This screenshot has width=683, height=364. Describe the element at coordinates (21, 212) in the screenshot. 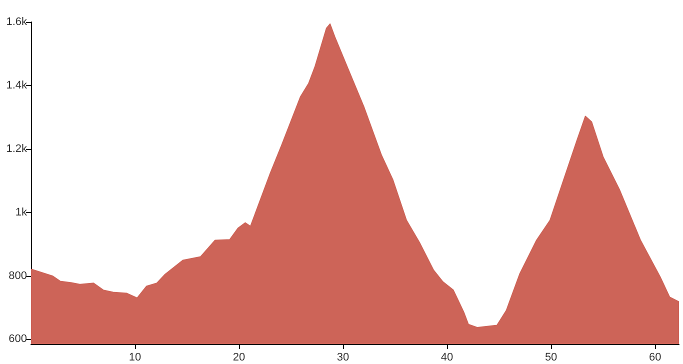

I see `y-tick-label: 1k` at that location.